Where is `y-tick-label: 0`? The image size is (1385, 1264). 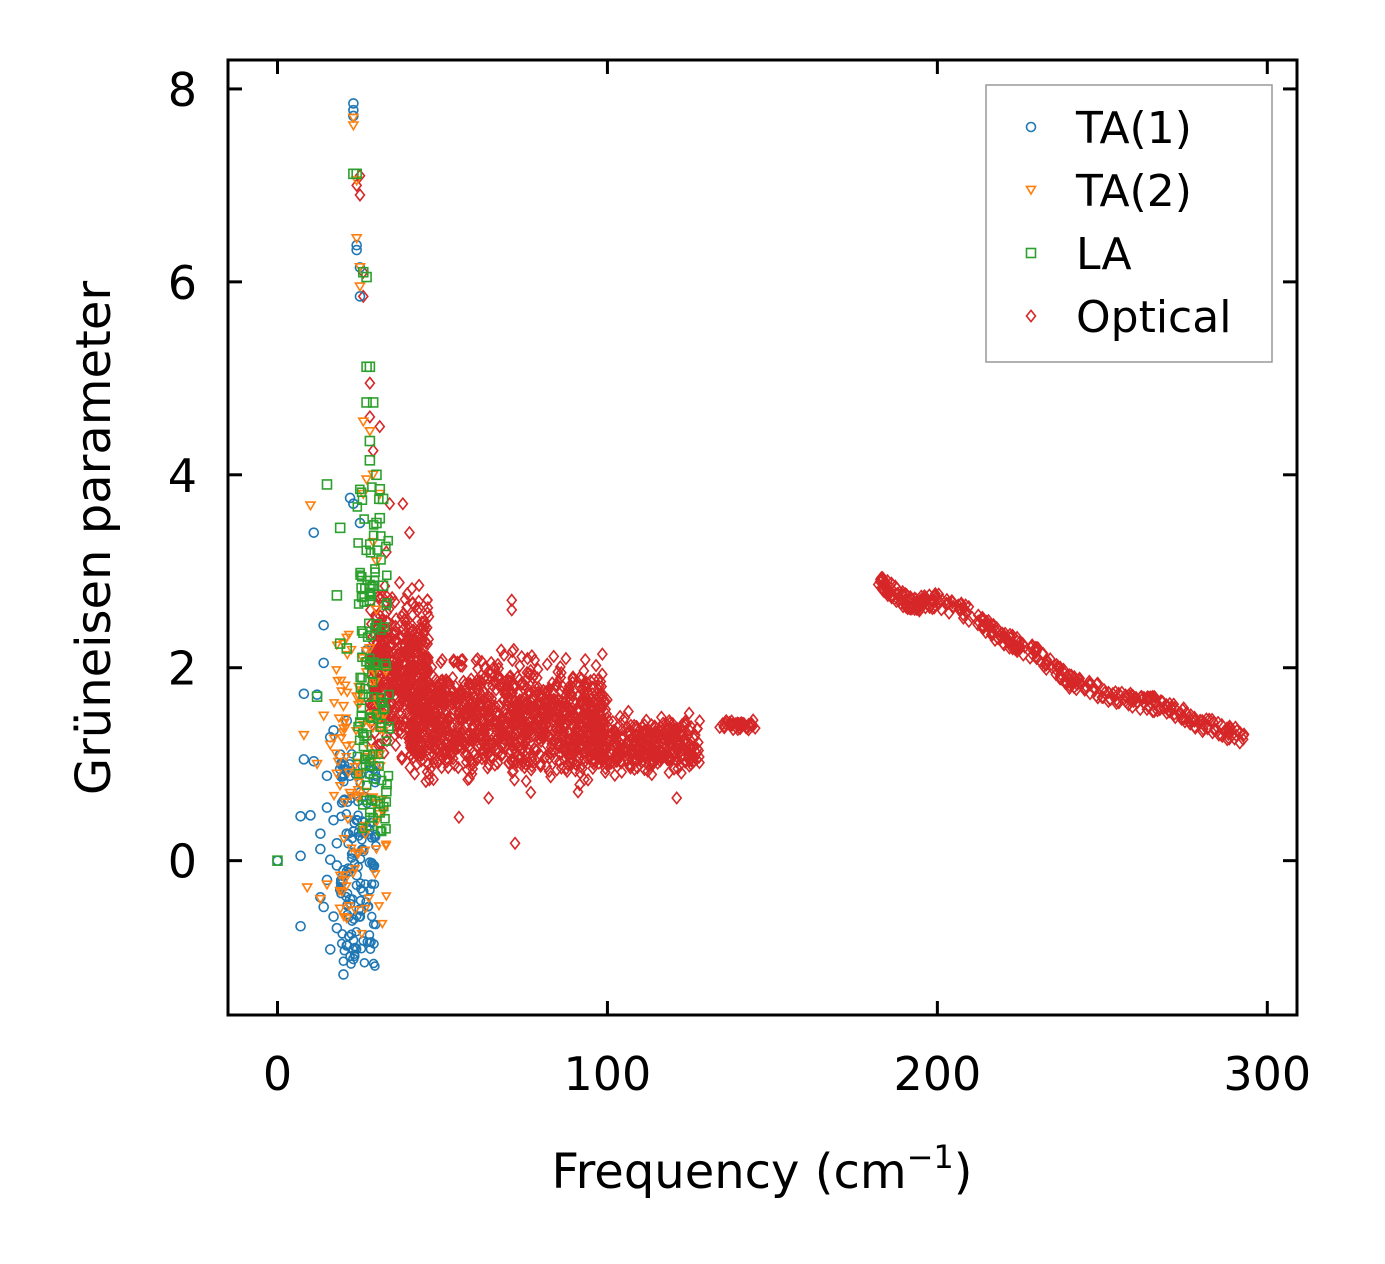
y-tick-label: 0 is located at coordinates (182, 862).